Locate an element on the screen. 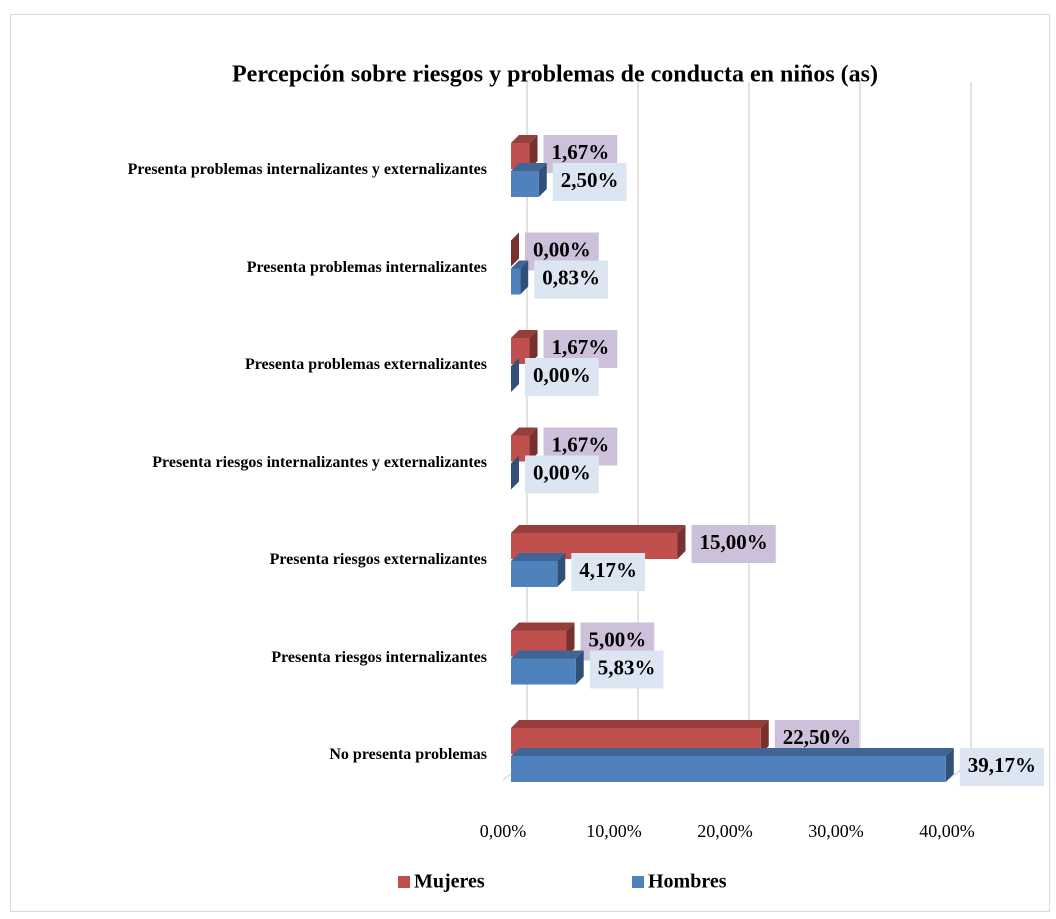 The width and height of the screenshot is (1056, 919). category-label: Presenta problemas externalizantes is located at coordinates (365, 364).